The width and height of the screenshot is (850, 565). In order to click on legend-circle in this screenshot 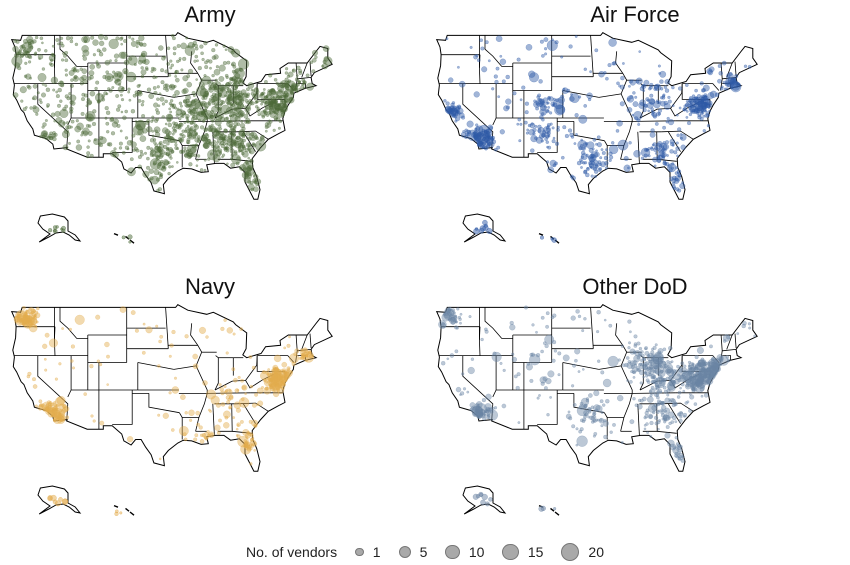, I will do `click(452, 552)`.